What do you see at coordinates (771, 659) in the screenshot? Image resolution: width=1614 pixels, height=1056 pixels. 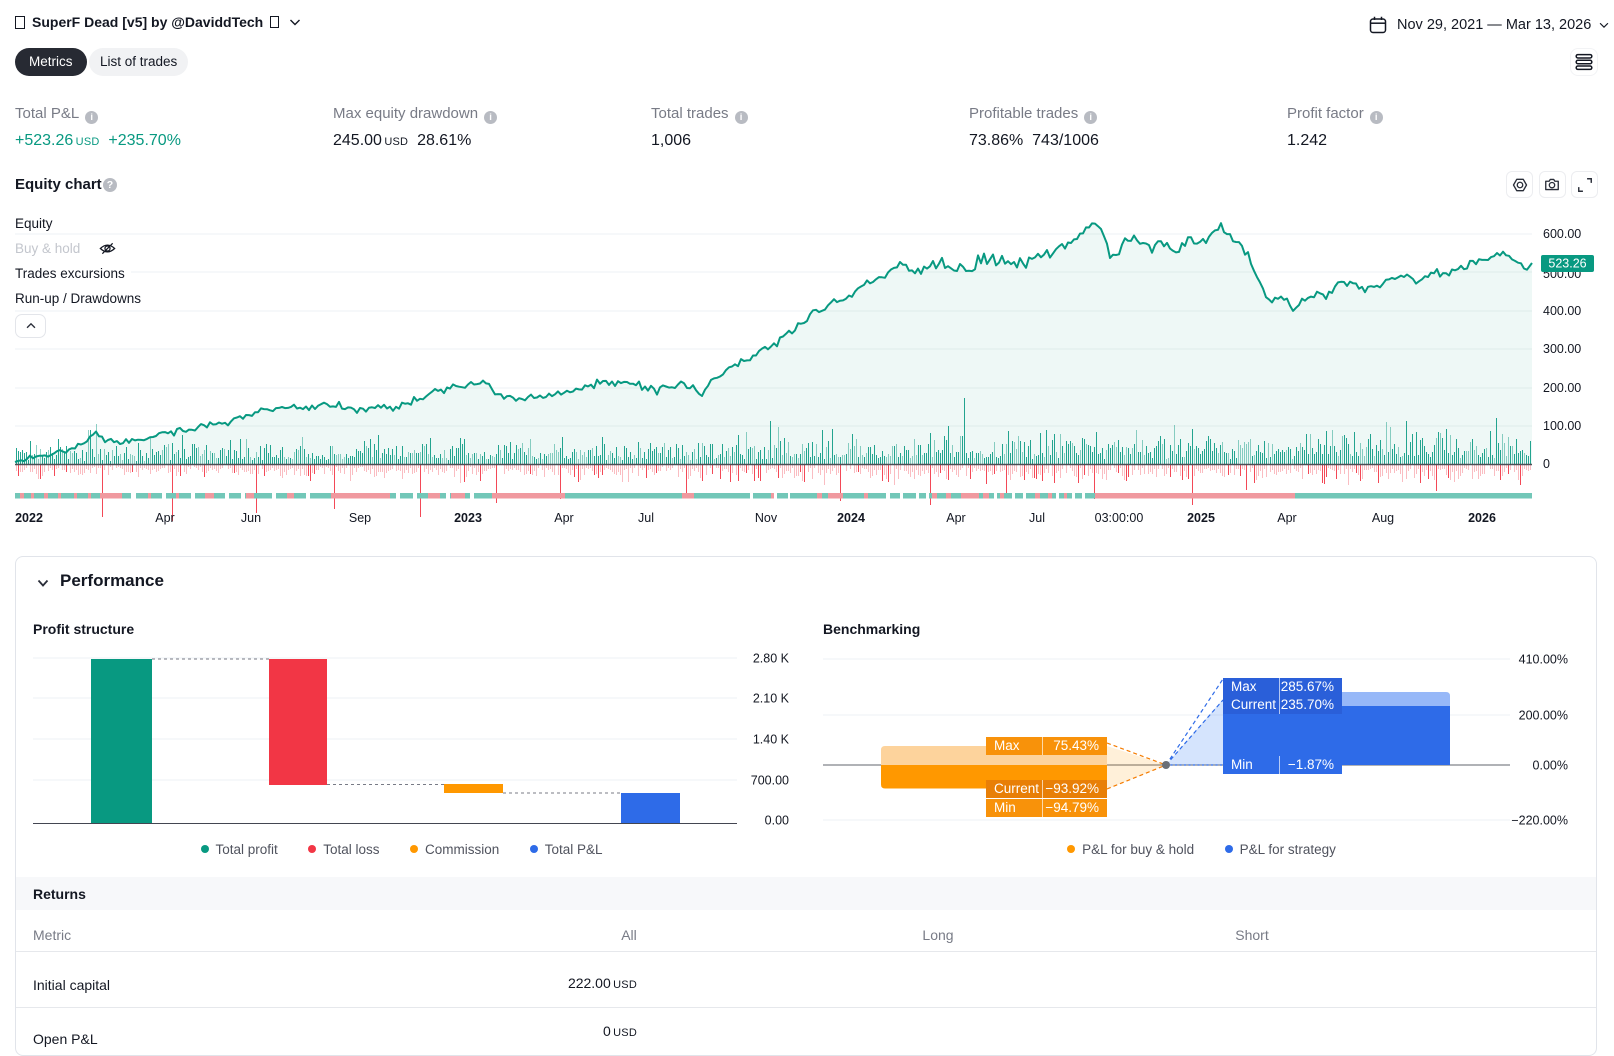 I see `svg-text: 2.80 K` at bounding box center [771, 659].